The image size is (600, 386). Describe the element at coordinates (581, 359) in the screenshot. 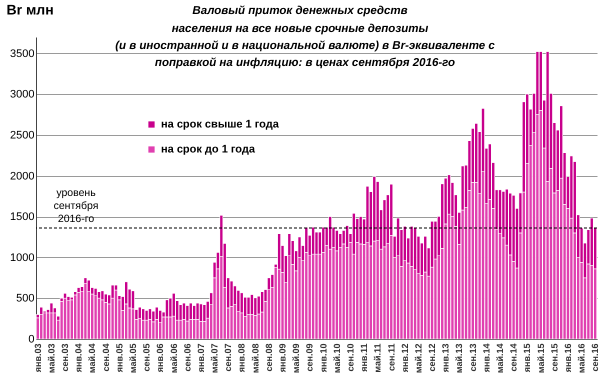

I see `x-tick-label: май.16` at that location.